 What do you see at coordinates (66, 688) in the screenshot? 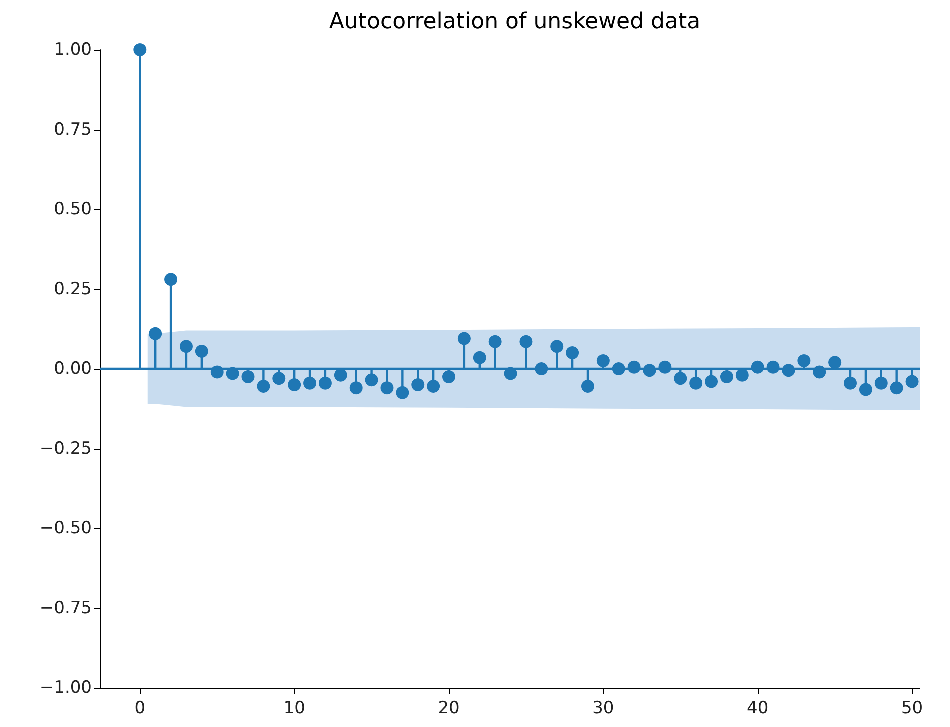
I see `y-tick-label: −1.00` at bounding box center [66, 688].